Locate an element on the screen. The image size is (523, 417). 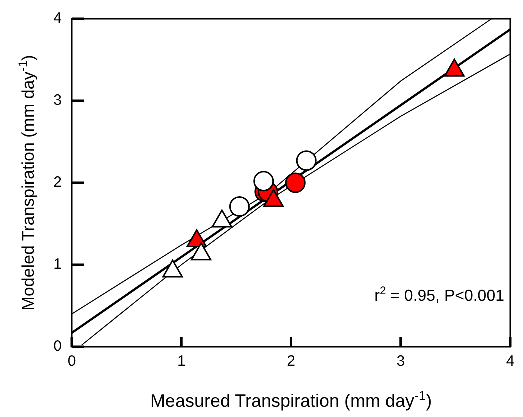
y-tick-label: 1 is located at coordinates (58, 265).